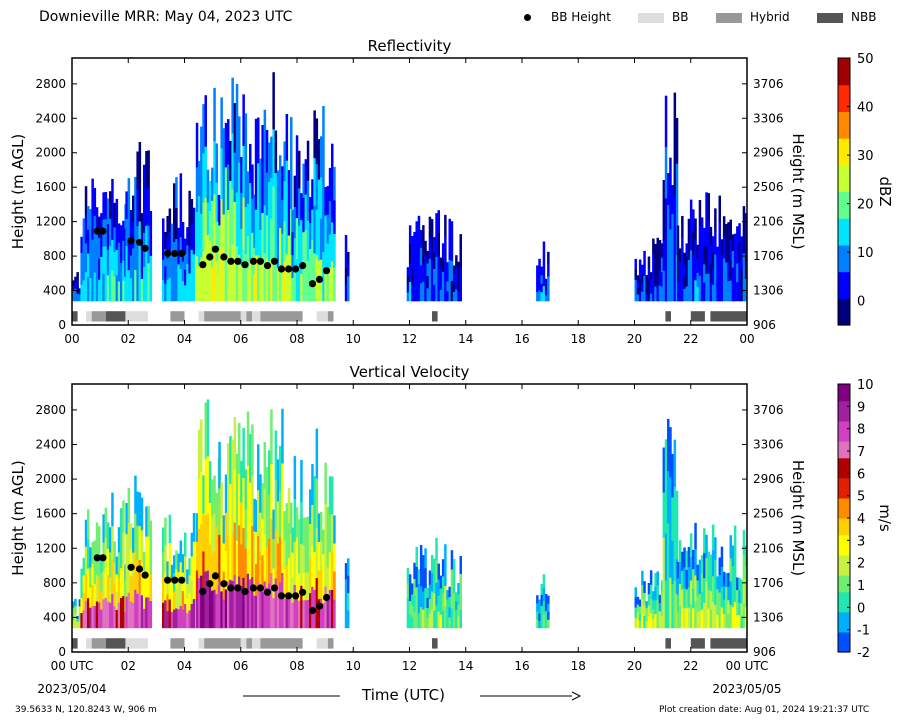 The height and width of the screenshot is (725, 900). Describe the element at coordinates (576, 696) in the screenshot. I see `arrowhead-icon` at that location.